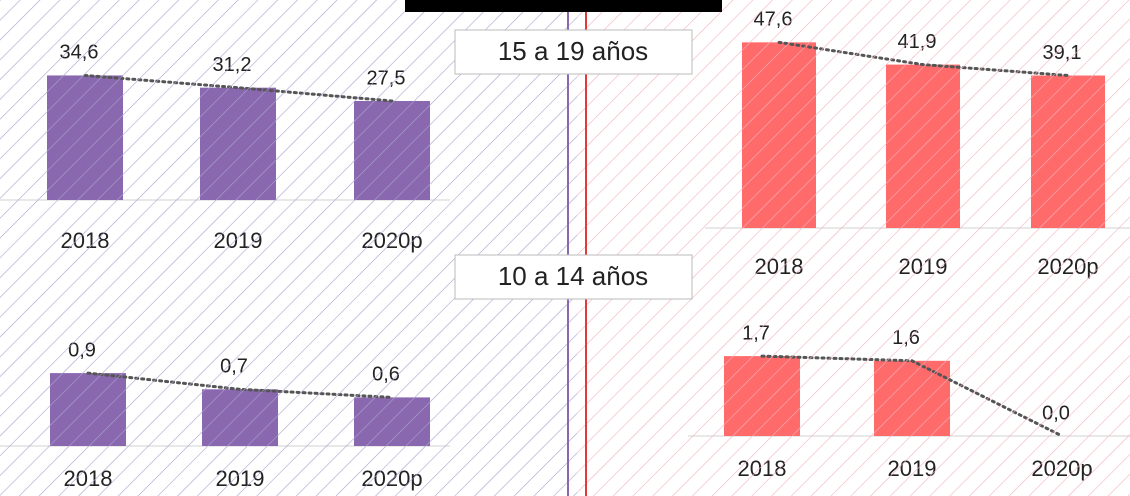 The width and height of the screenshot is (1130, 496). Describe the element at coordinates (563, 6) in the screenshot. I see `header-bar` at that location.